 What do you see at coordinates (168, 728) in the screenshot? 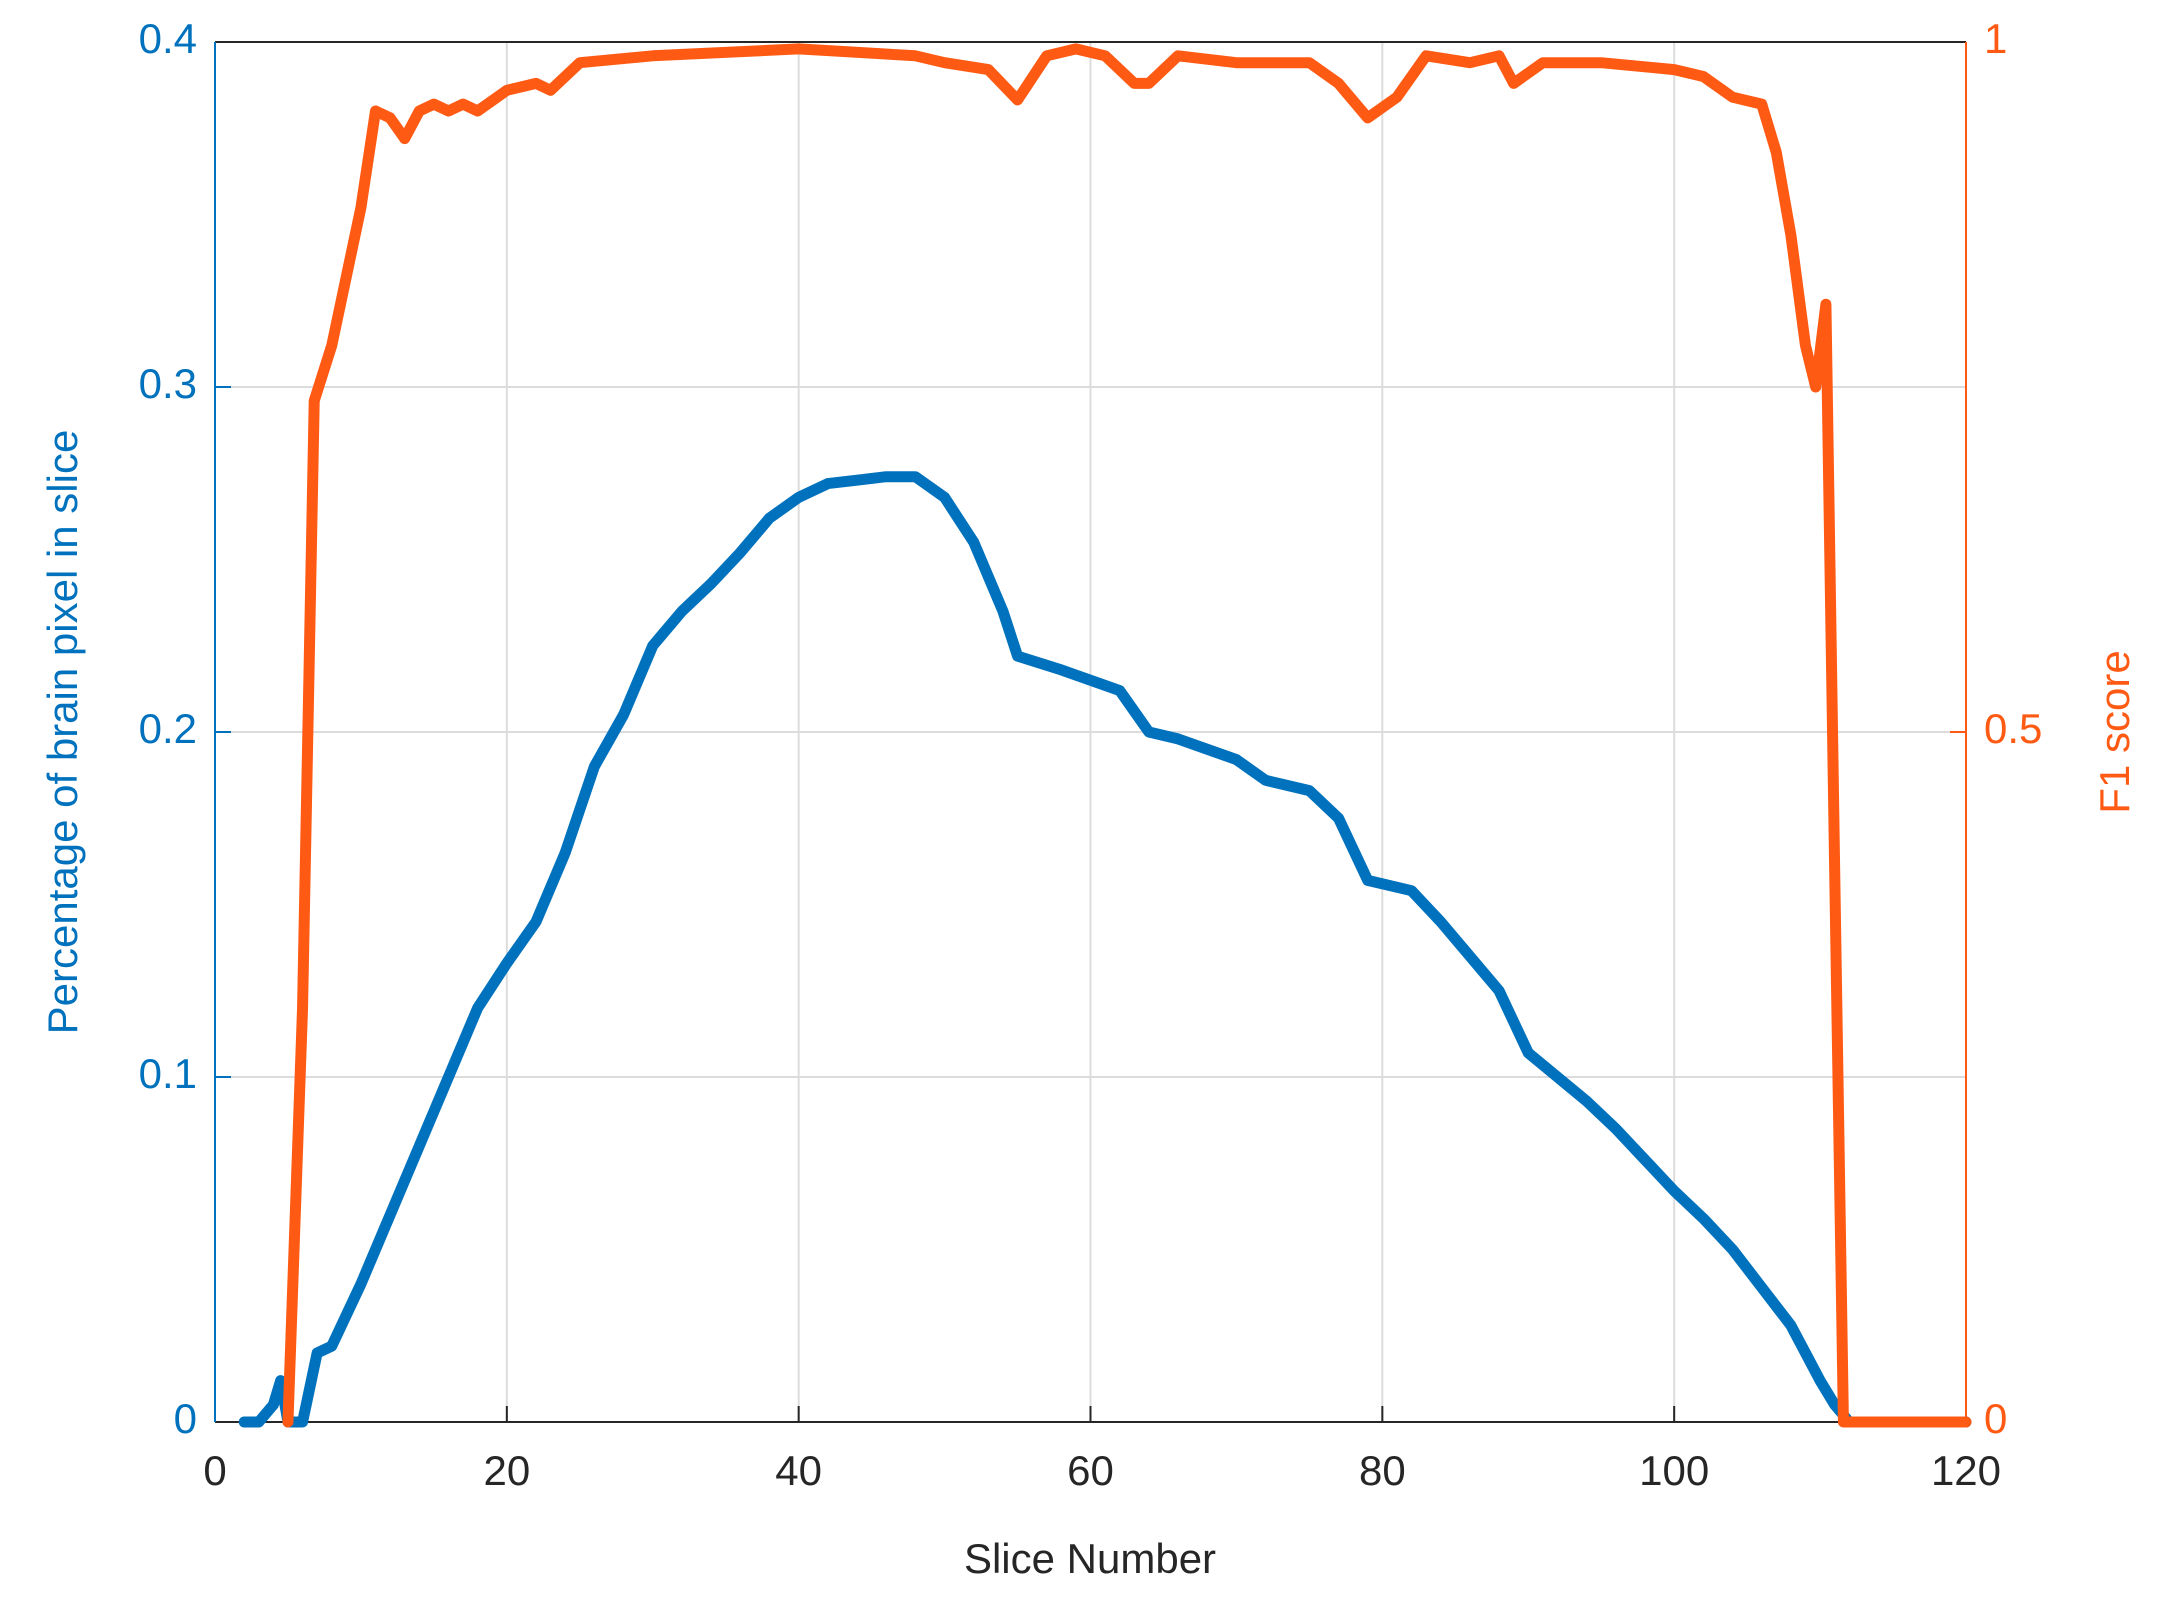
I see `y-tick-label: 0.2` at bounding box center [168, 728].